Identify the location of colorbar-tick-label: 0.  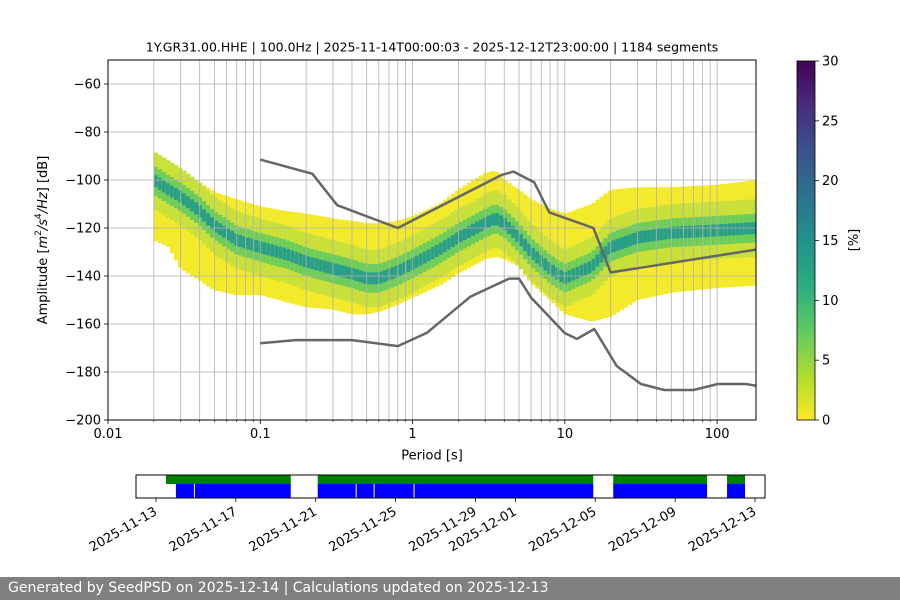
(826, 421).